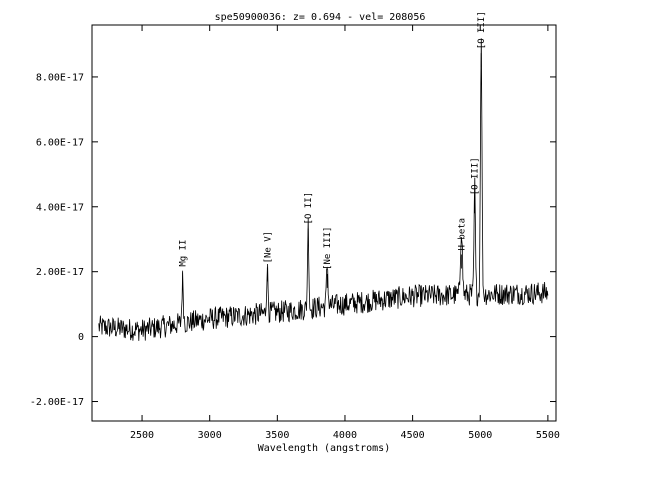 The height and width of the screenshot is (488, 648). Describe the element at coordinates (309, 208) in the screenshot. I see `annotation-label: [O II]` at that location.